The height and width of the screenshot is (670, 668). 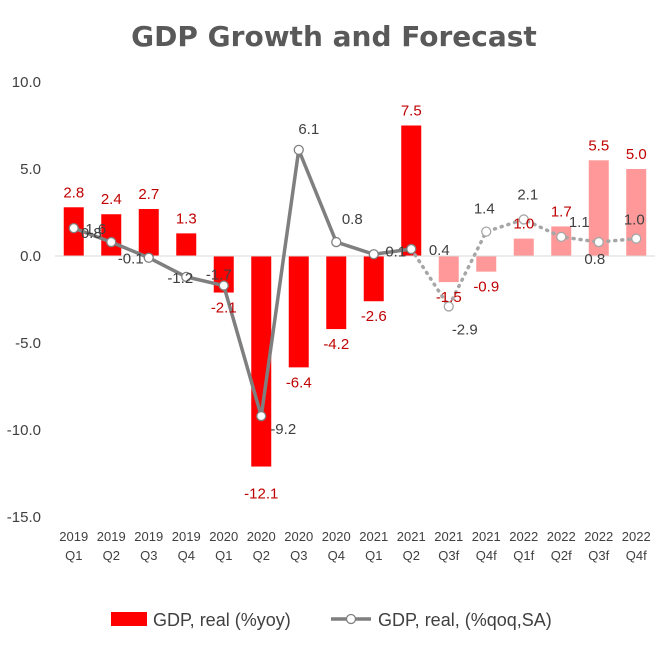 What do you see at coordinates (331, 620) in the screenshot?
I see `legend: GDP, real (%yoy) GDP, real, (%qoq,SA)` at bounding box center [331, 620].